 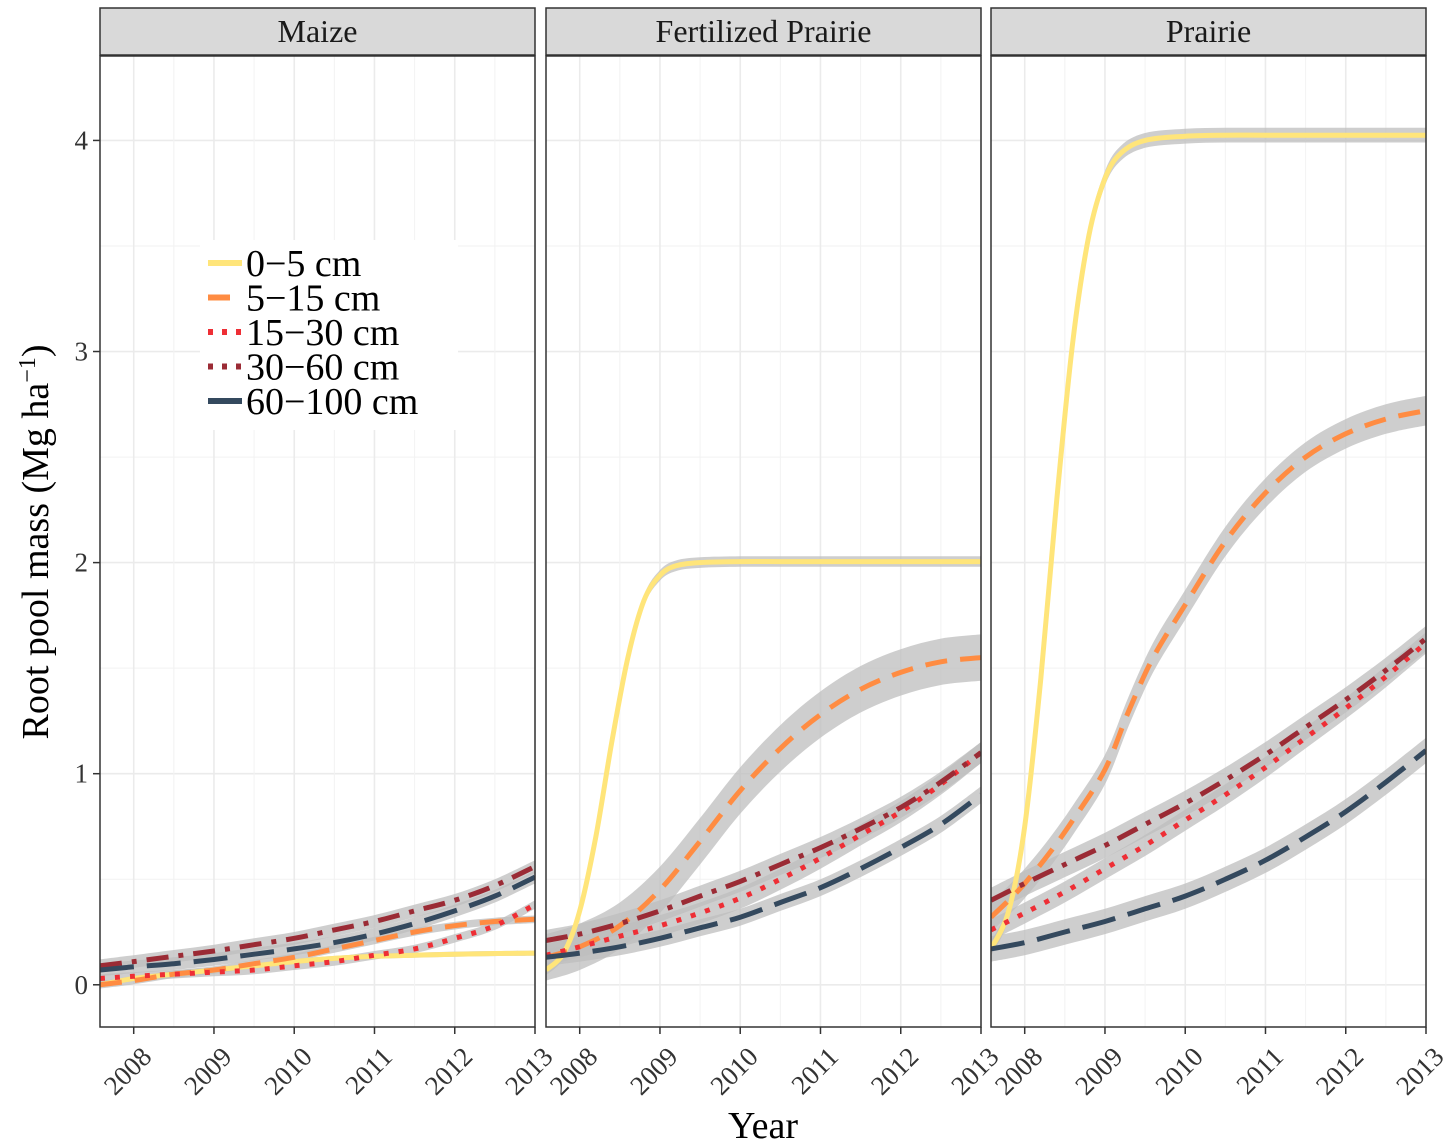 What do you see at coordinates (82, 563) in the screenshot?
I see `y-tick-label: 2` at bounding box center [82, 563].